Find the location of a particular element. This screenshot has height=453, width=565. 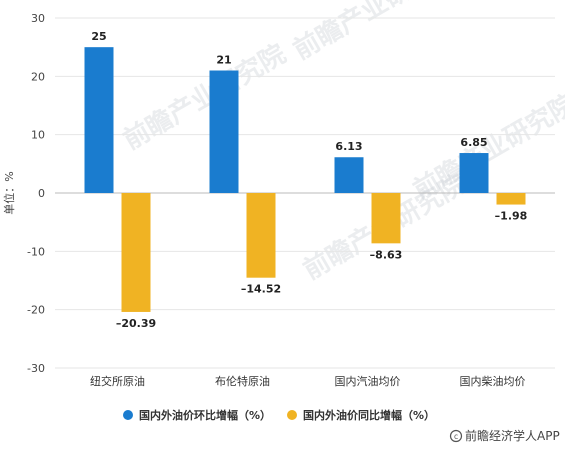

y-tick-label: 20 is located at coordinates (38, 76).